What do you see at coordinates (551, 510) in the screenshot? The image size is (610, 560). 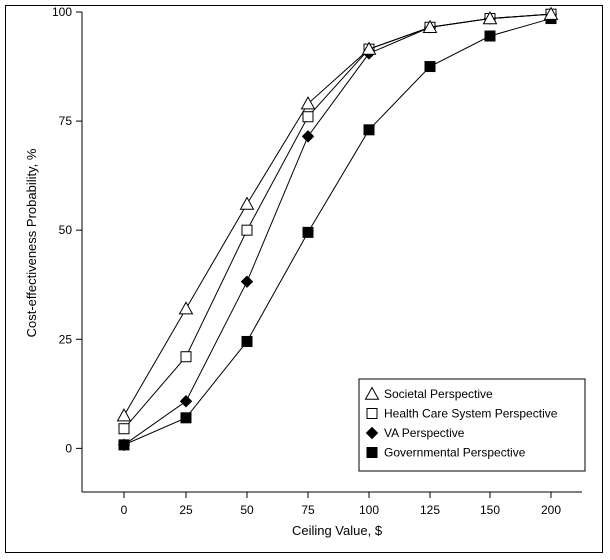 I see `x-tick-label: 200` at bounding box center [551, 510].